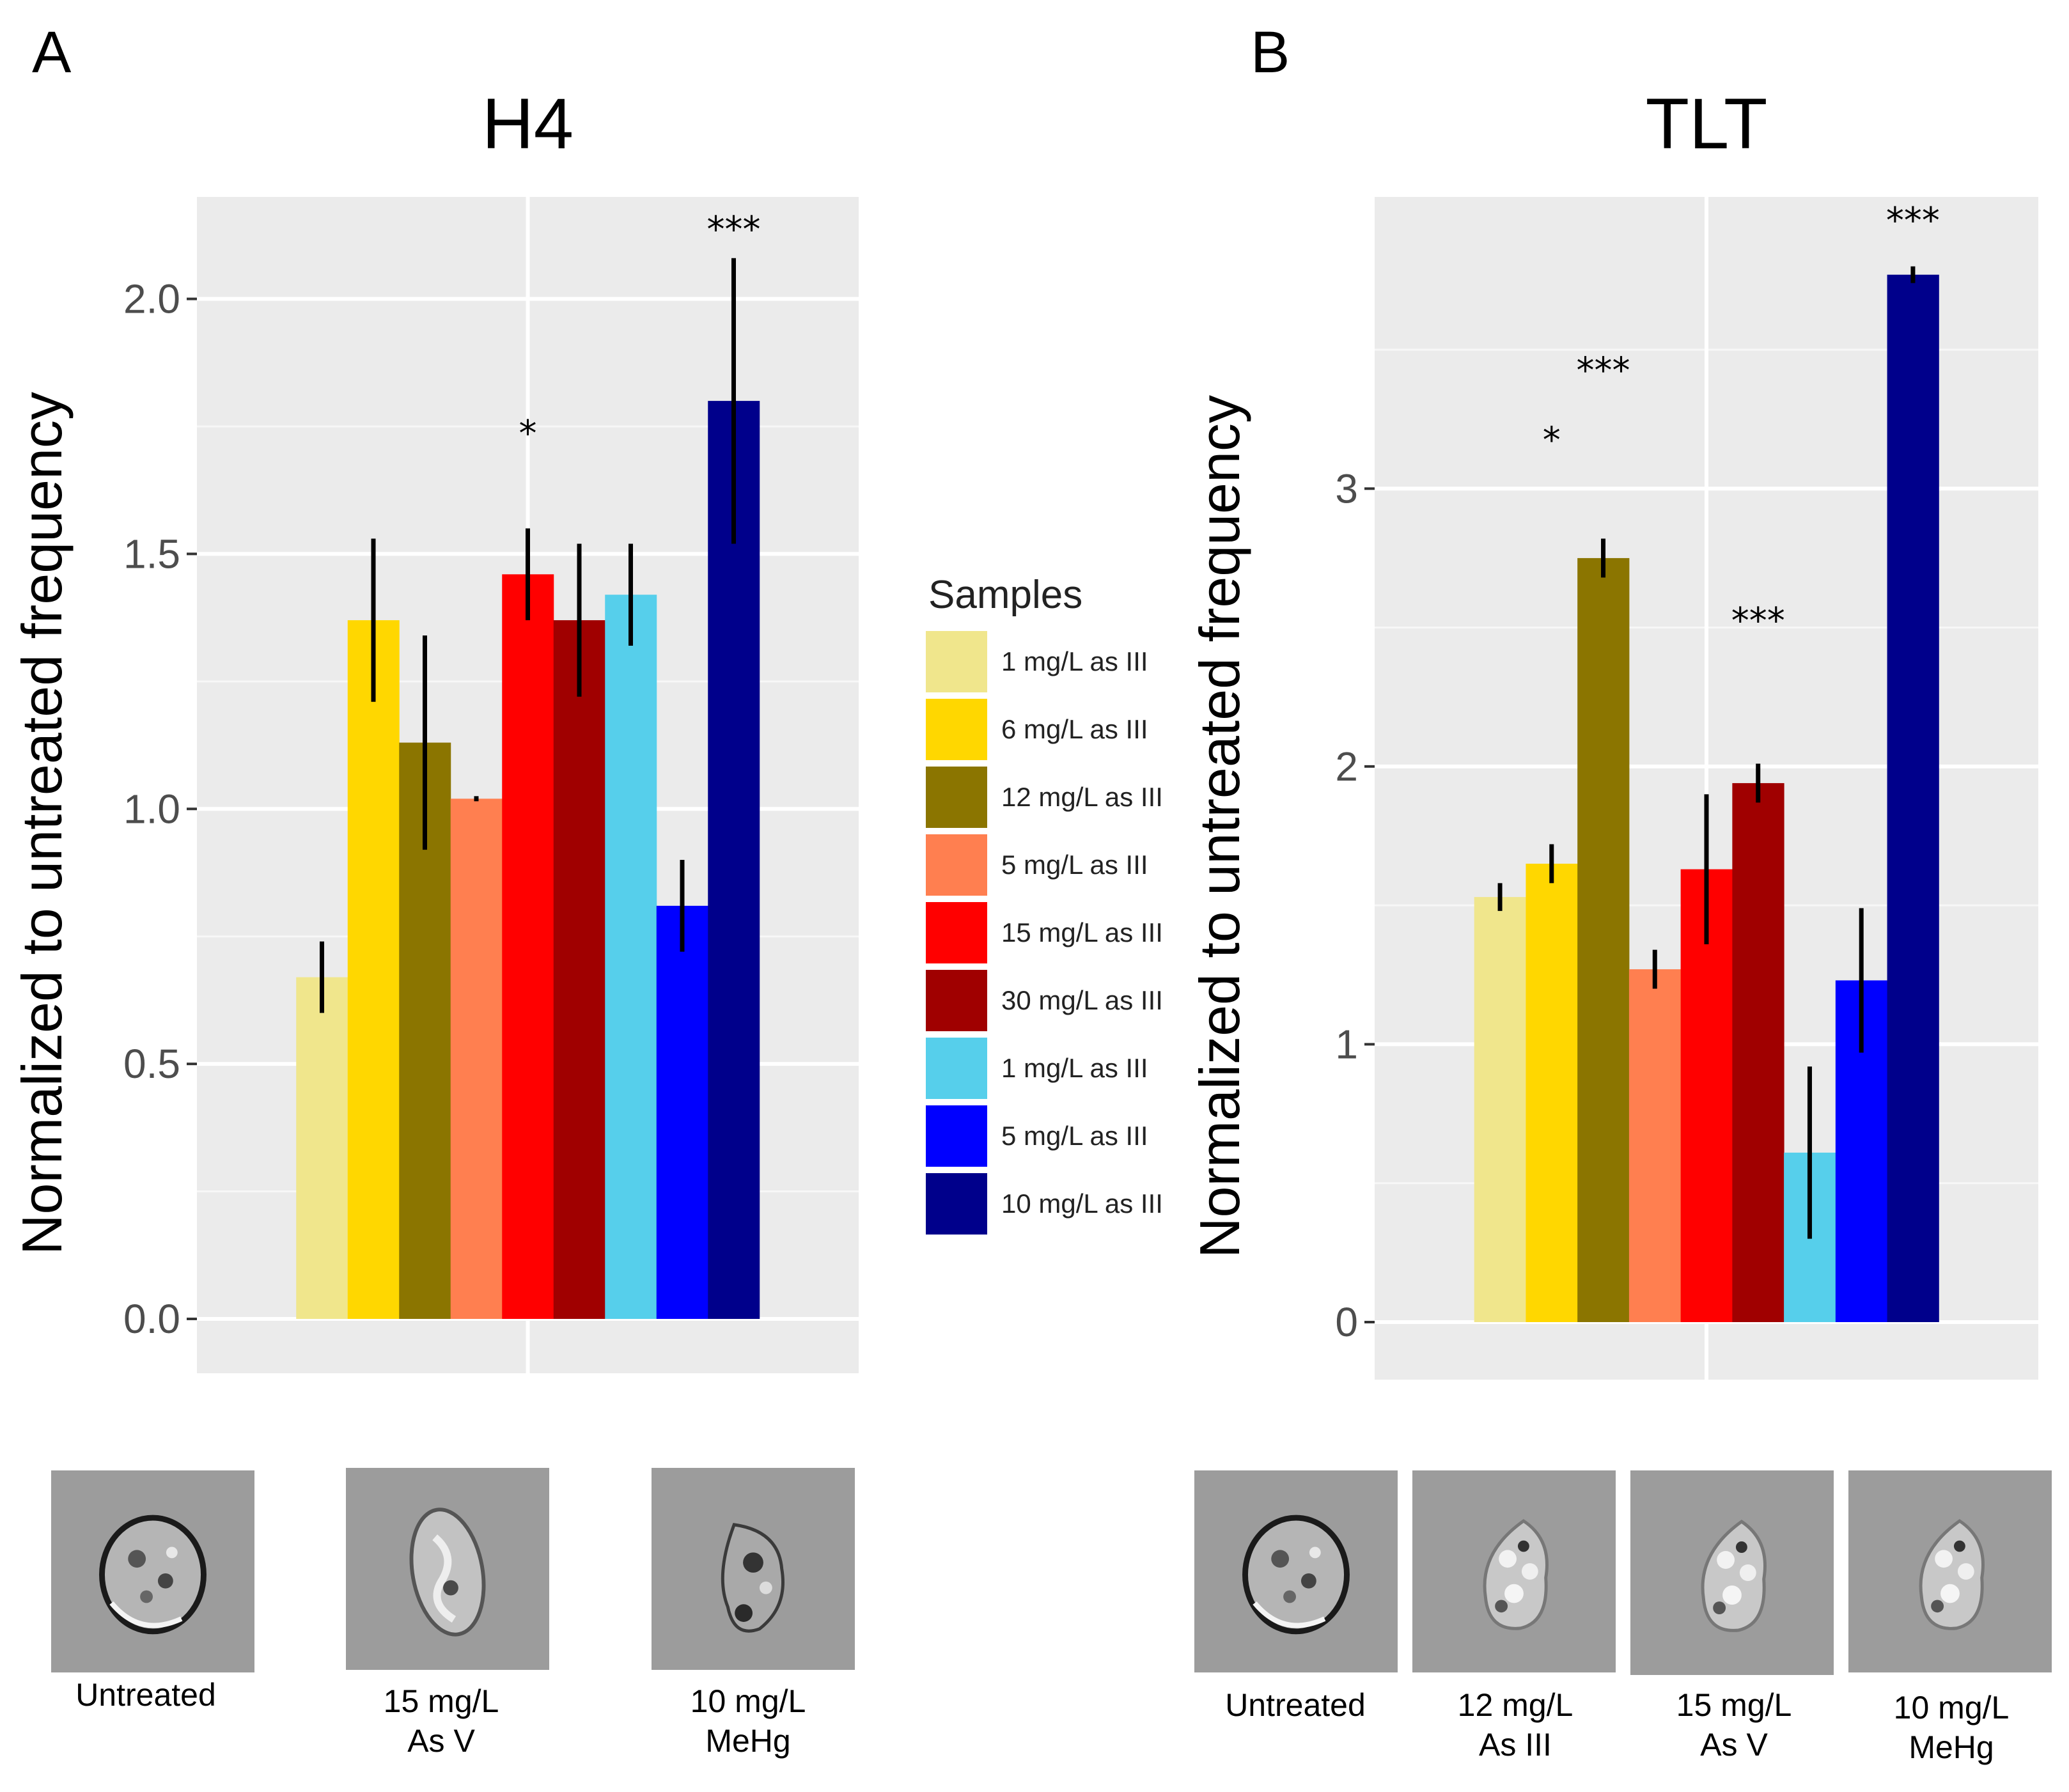 Image resolution: width=2069 pixels, height=1792 pixels. I want to click on y-tick-label: 1.0, so click(151, 809).